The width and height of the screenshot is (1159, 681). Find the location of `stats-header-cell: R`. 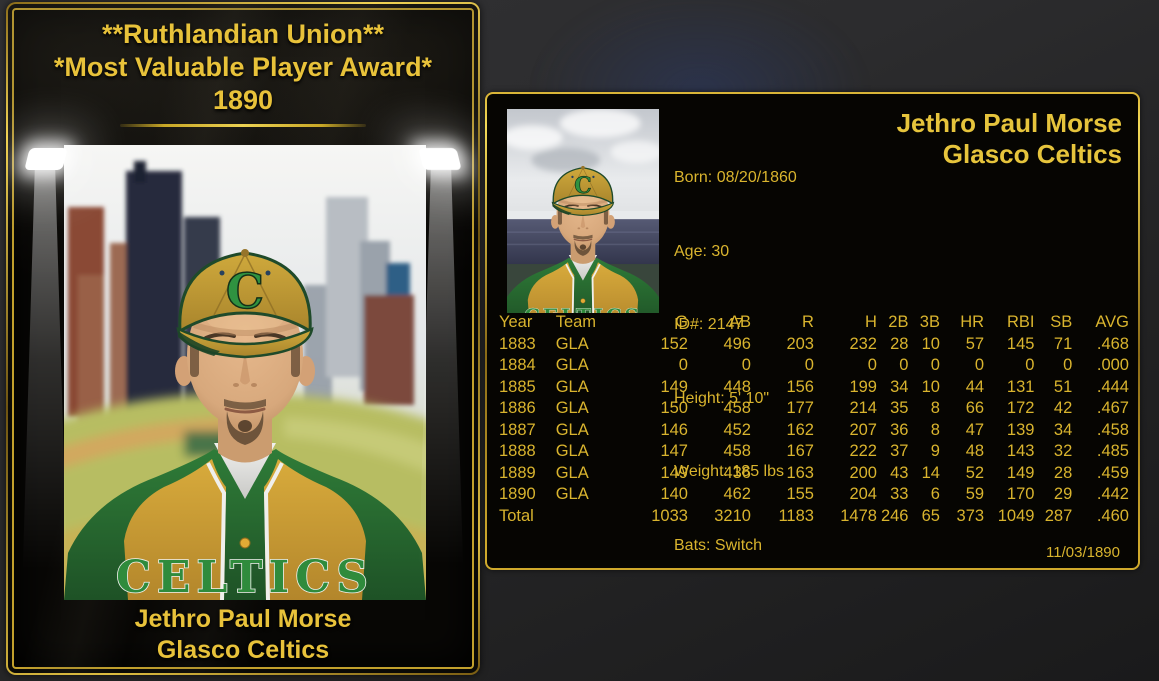

stats-header-cell: R is located at coordinates (808, 322).